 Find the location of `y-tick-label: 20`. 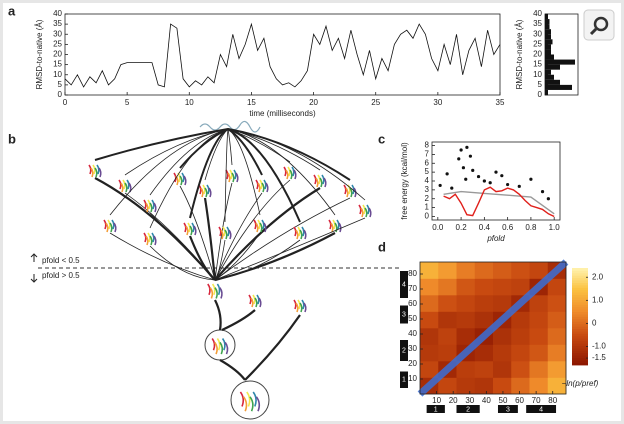

y-tick-label: 20 is located at coordinates (57, 54).